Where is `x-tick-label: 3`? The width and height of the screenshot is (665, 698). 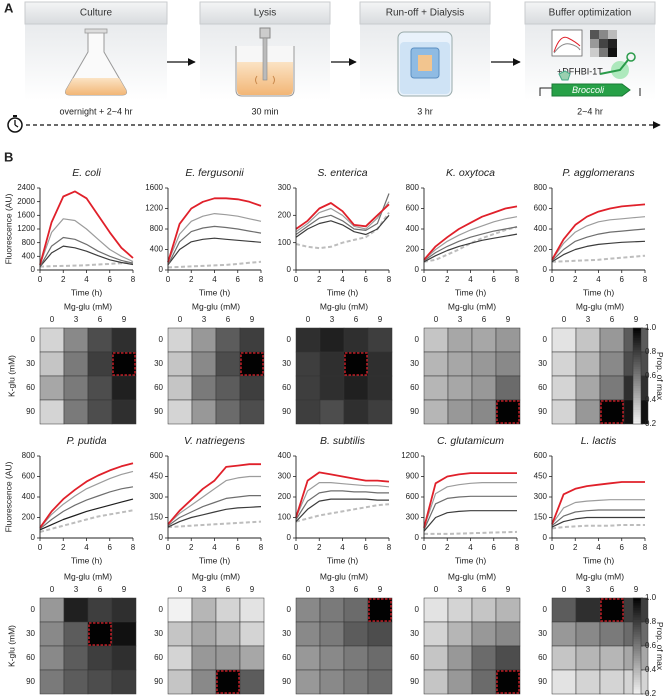 x-tick-label: 3 is located at coordinates (76, 319).